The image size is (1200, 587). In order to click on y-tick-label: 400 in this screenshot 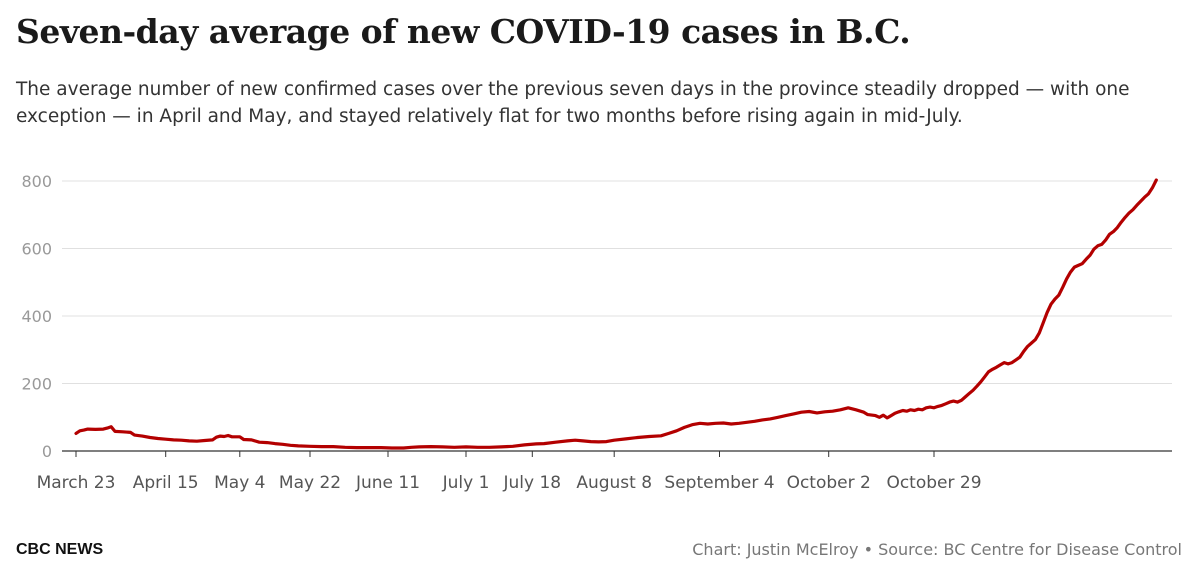, I will do `click(36, 316)`.